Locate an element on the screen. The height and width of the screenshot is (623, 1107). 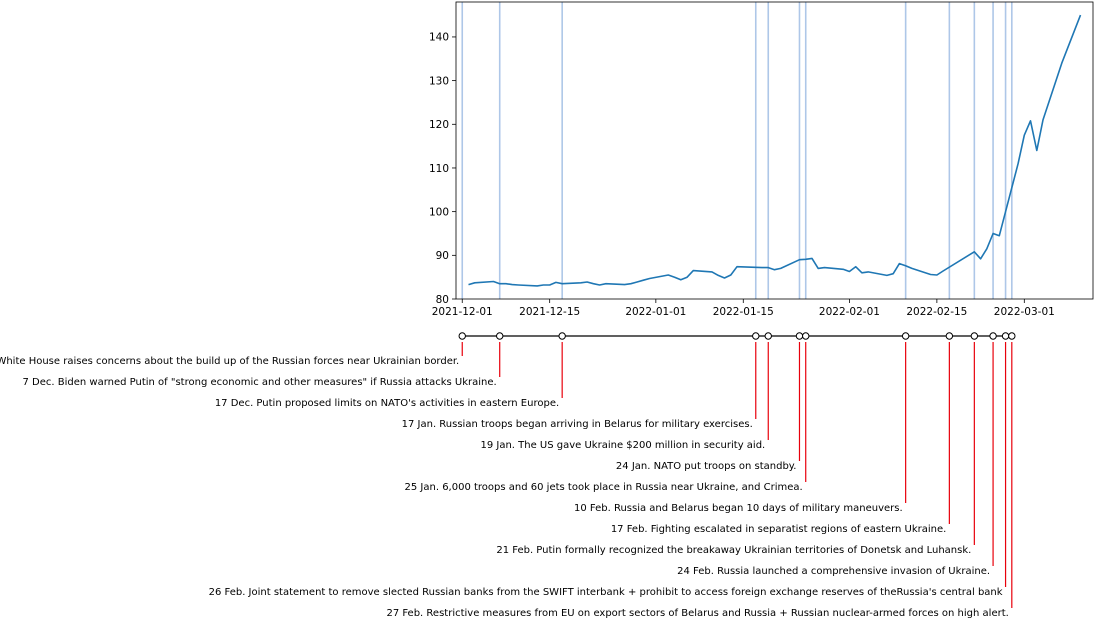
event-label: 24 Jan. NATO put troops on standby. is located at coordinates (706, 466).